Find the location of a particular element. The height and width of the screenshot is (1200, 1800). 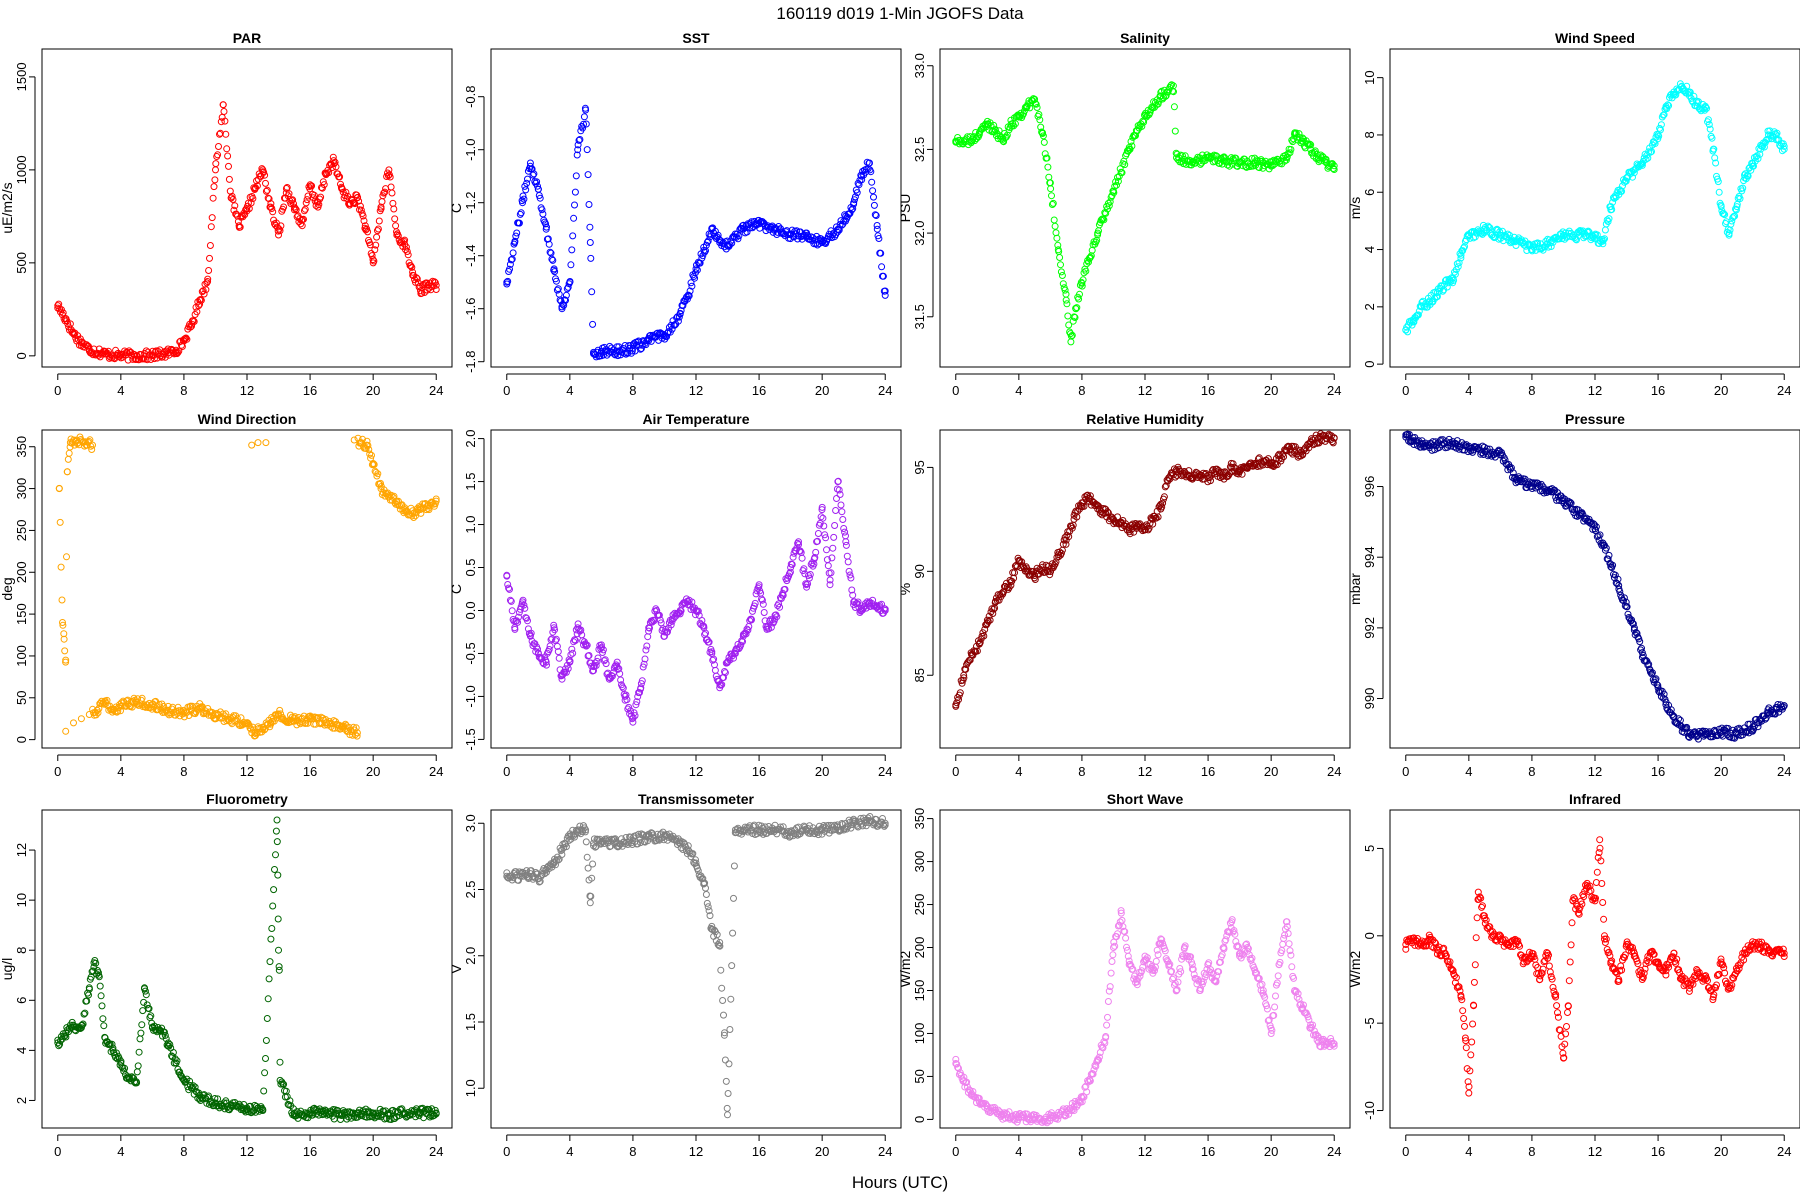

x-tick-label: 12 is located at coordinates (696, 771).